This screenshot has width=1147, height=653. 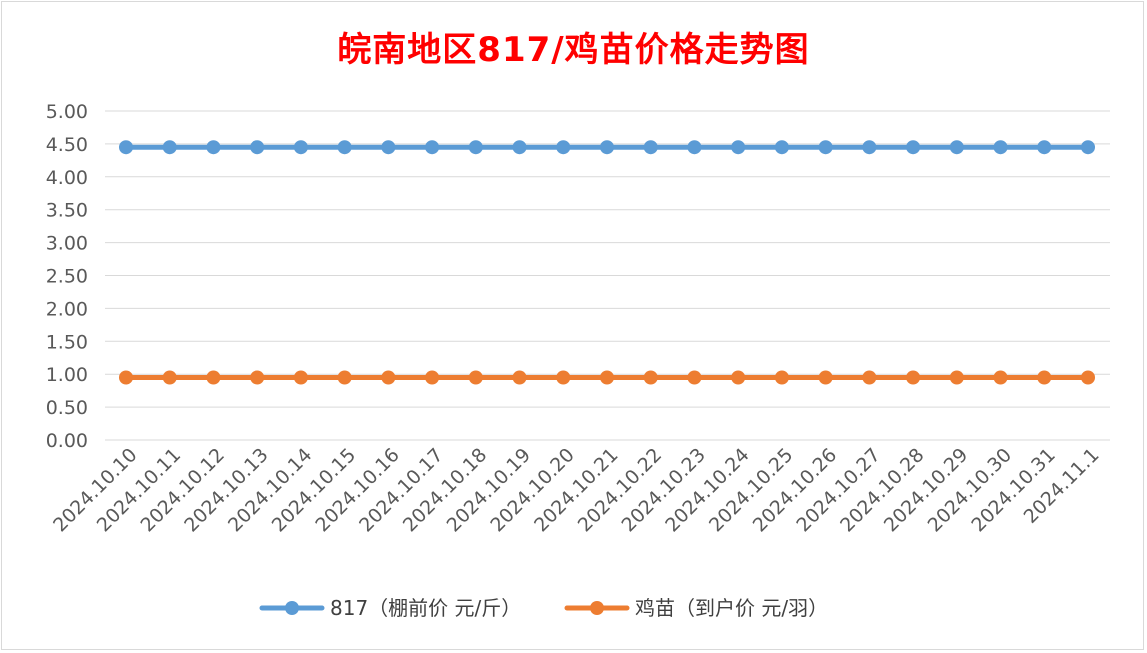 What do you see at coordinates (543, 608) in the screenshot?
I see `legend: 817（棚前价 元/斤） 鸡苗（到户价 元/羽）` at bounding box center [543, 608].